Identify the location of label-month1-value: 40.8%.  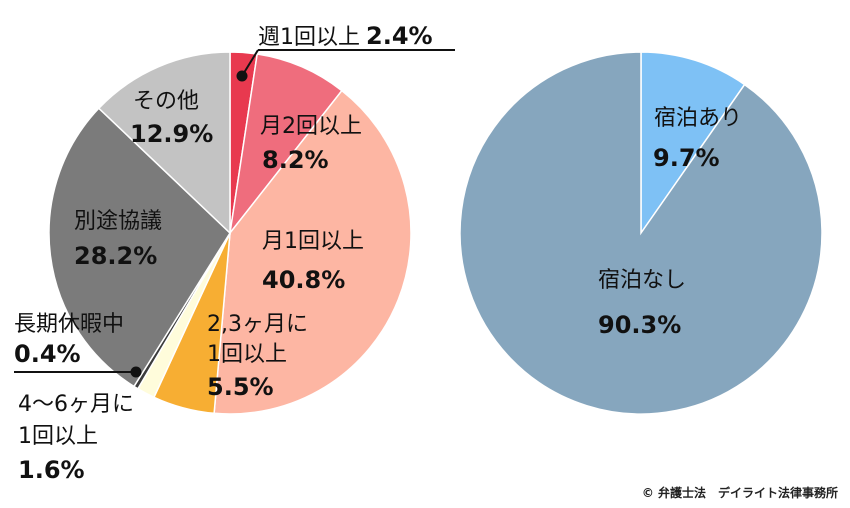
(303, 280).